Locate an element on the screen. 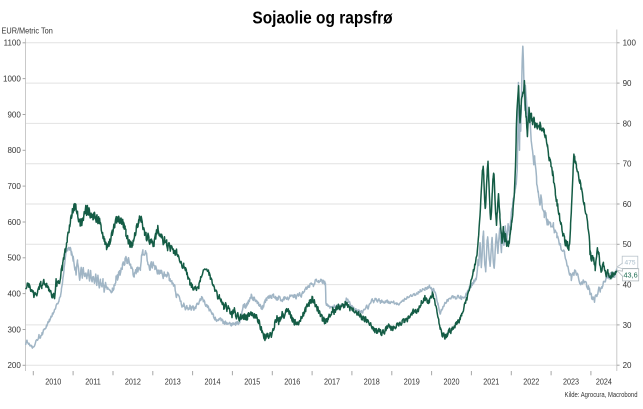 This screenshot has height=409, width=643. svg-text: 2015 is located at coordinates (252, 381).